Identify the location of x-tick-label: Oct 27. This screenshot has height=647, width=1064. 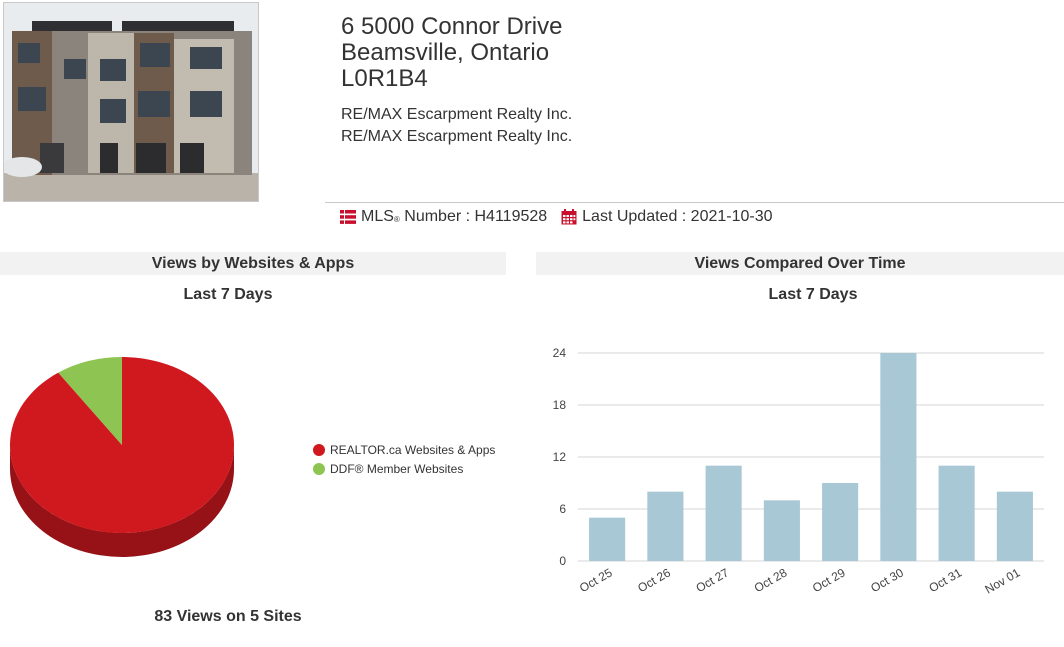
(713, 580).